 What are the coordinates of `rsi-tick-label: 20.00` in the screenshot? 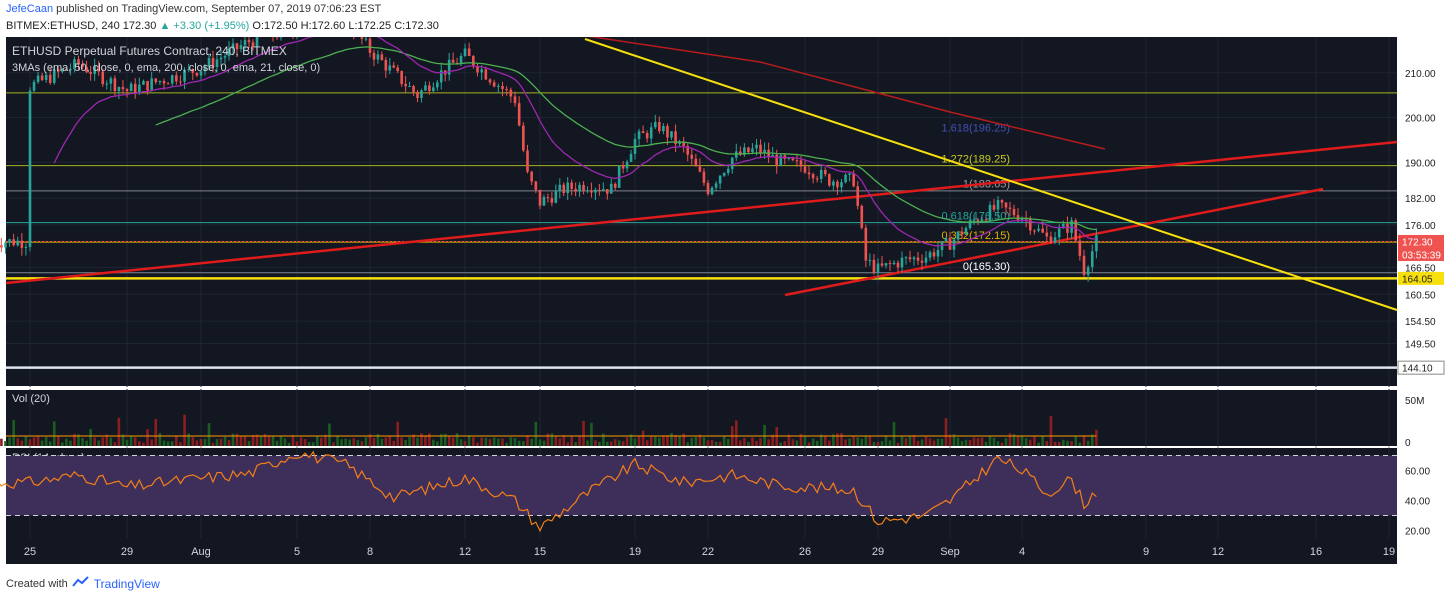 It's located at (1417, 532).